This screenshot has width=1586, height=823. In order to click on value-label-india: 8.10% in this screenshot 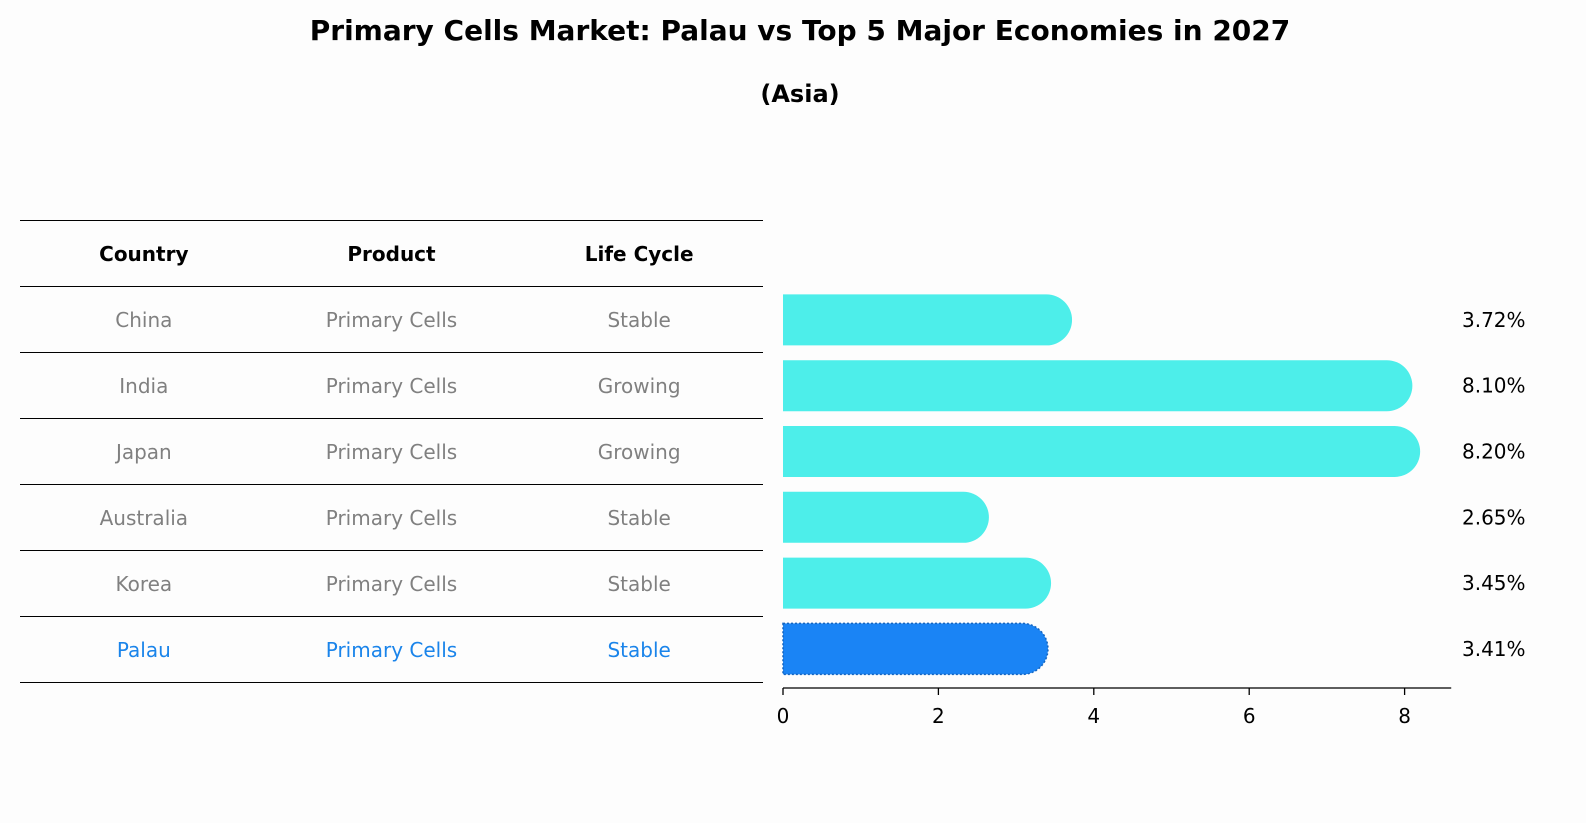, I will do `click(1494, 386)`.